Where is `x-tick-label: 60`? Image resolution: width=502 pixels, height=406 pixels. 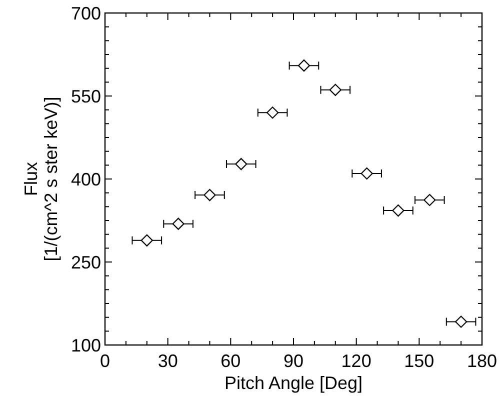
x-tick-label: 60 is located at coordinates (230, 361).